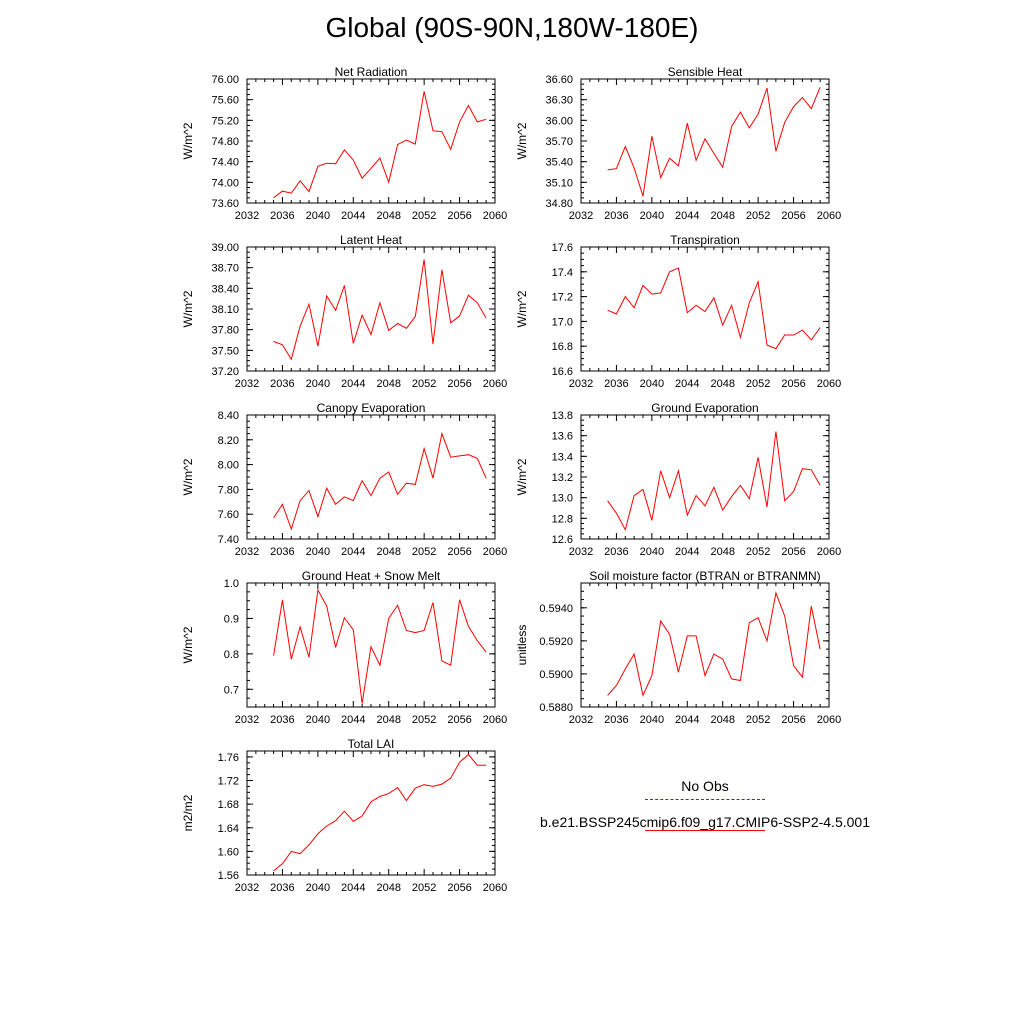 The width and height of the screenshot is (1024, 1024). What do you see at coordinates (562, 273) in the screenshot?
I see `y-tick-label: 17.4` at bounding box center [562, 273].